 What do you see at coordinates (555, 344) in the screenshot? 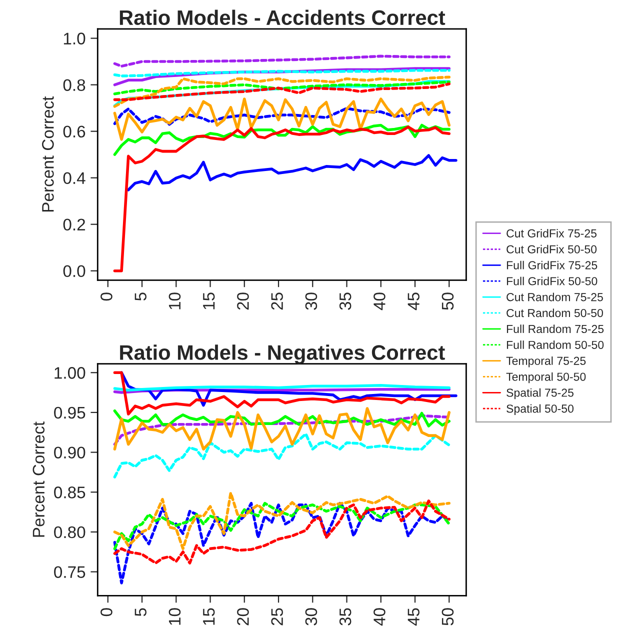
I see `legend-label: Full Random 50-50` at bounding box center [555, 344].